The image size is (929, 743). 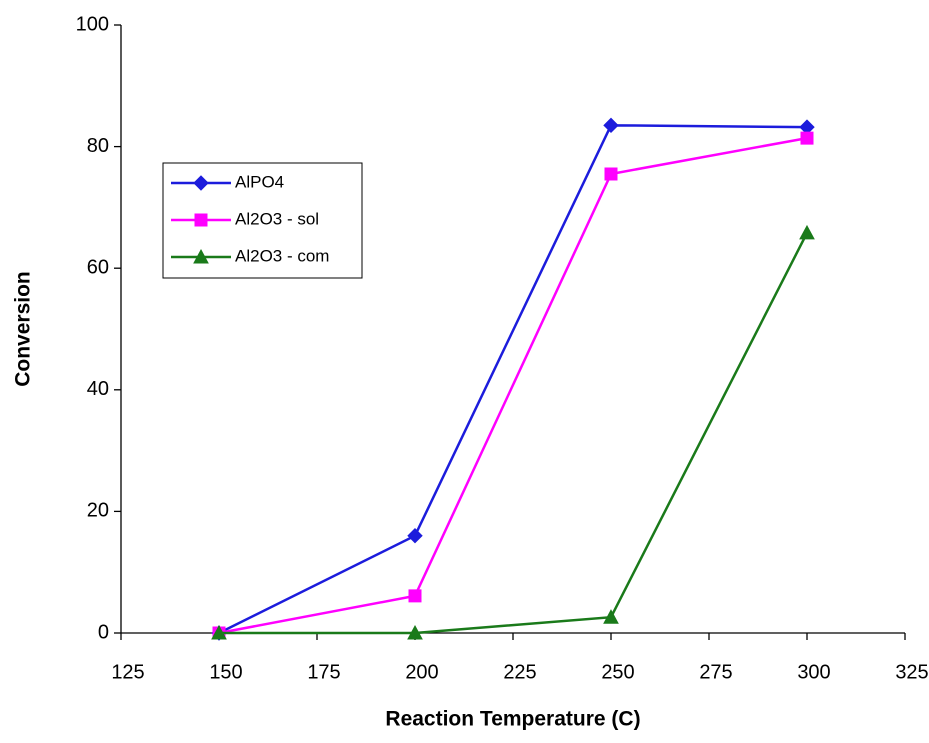 What do you see at coordinates (98, 267) in the screenshot?
I see `y-tick-label: 60` at bounding box center [98, 267].